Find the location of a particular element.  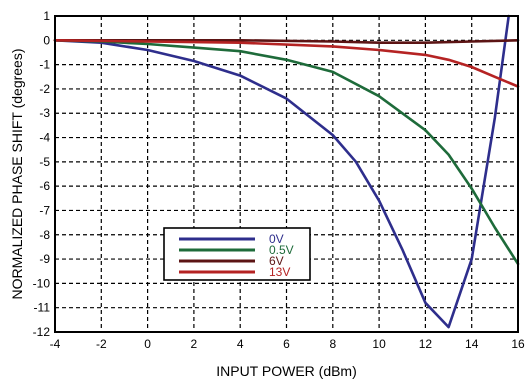

x-tick-label: 4 is located at coordinates (240, 344).